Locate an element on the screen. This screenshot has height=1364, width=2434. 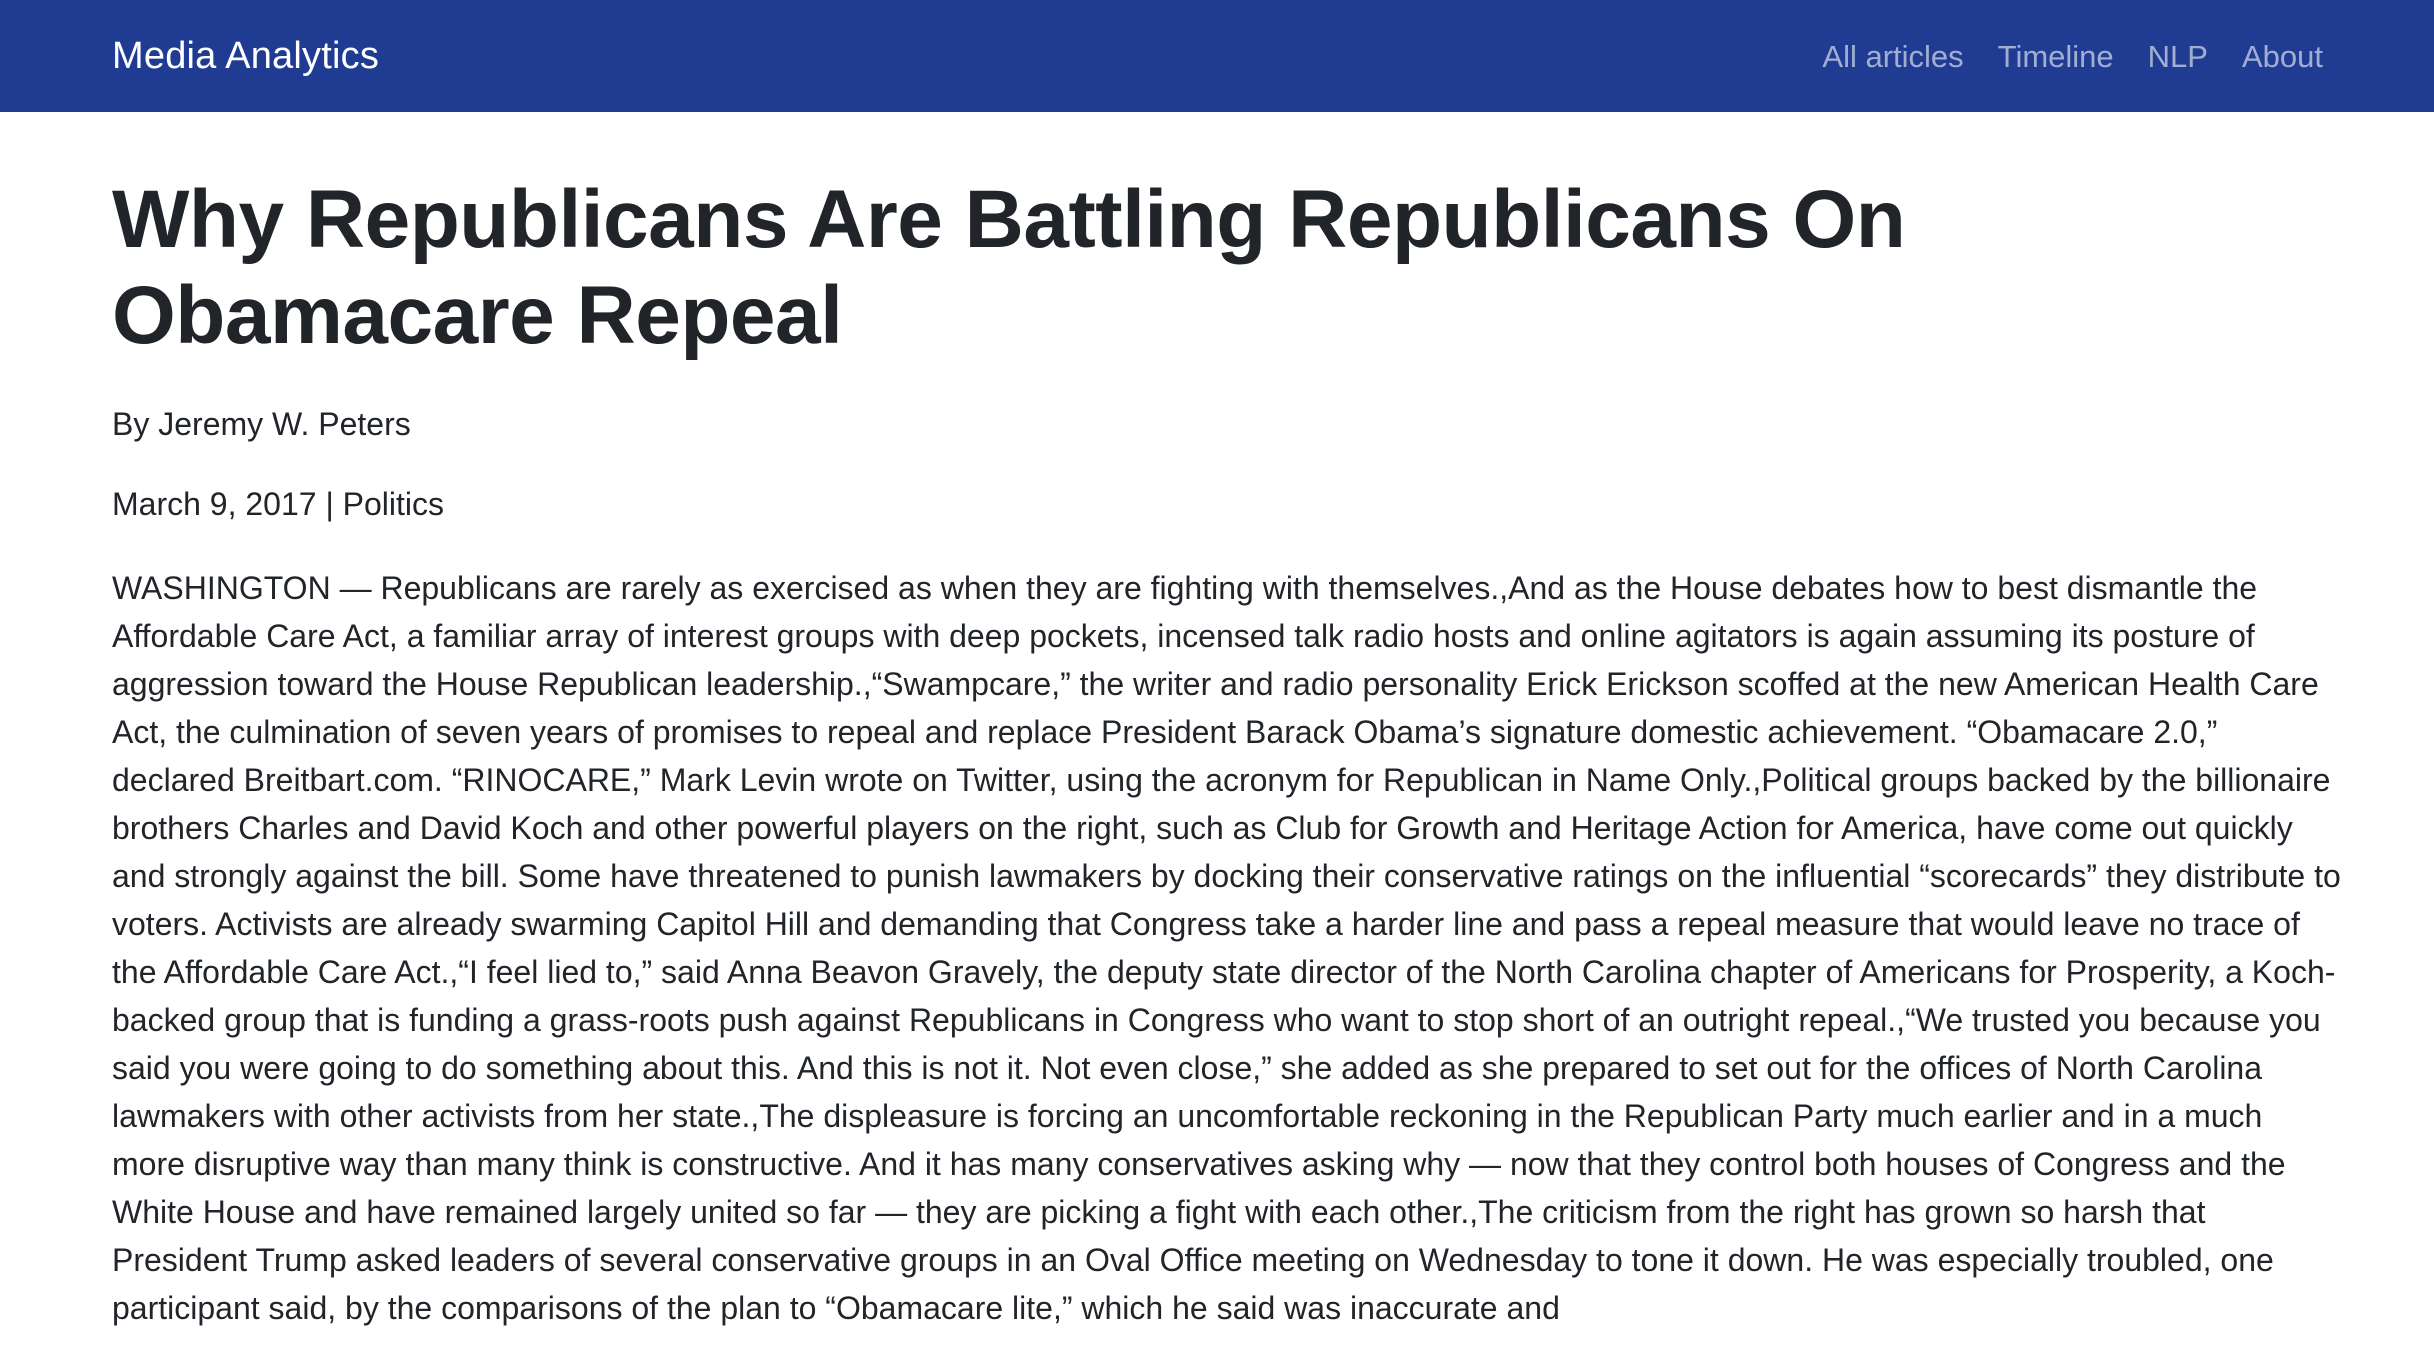
nav-link-timeline: Timeline is located at coordinates (2055, 56).